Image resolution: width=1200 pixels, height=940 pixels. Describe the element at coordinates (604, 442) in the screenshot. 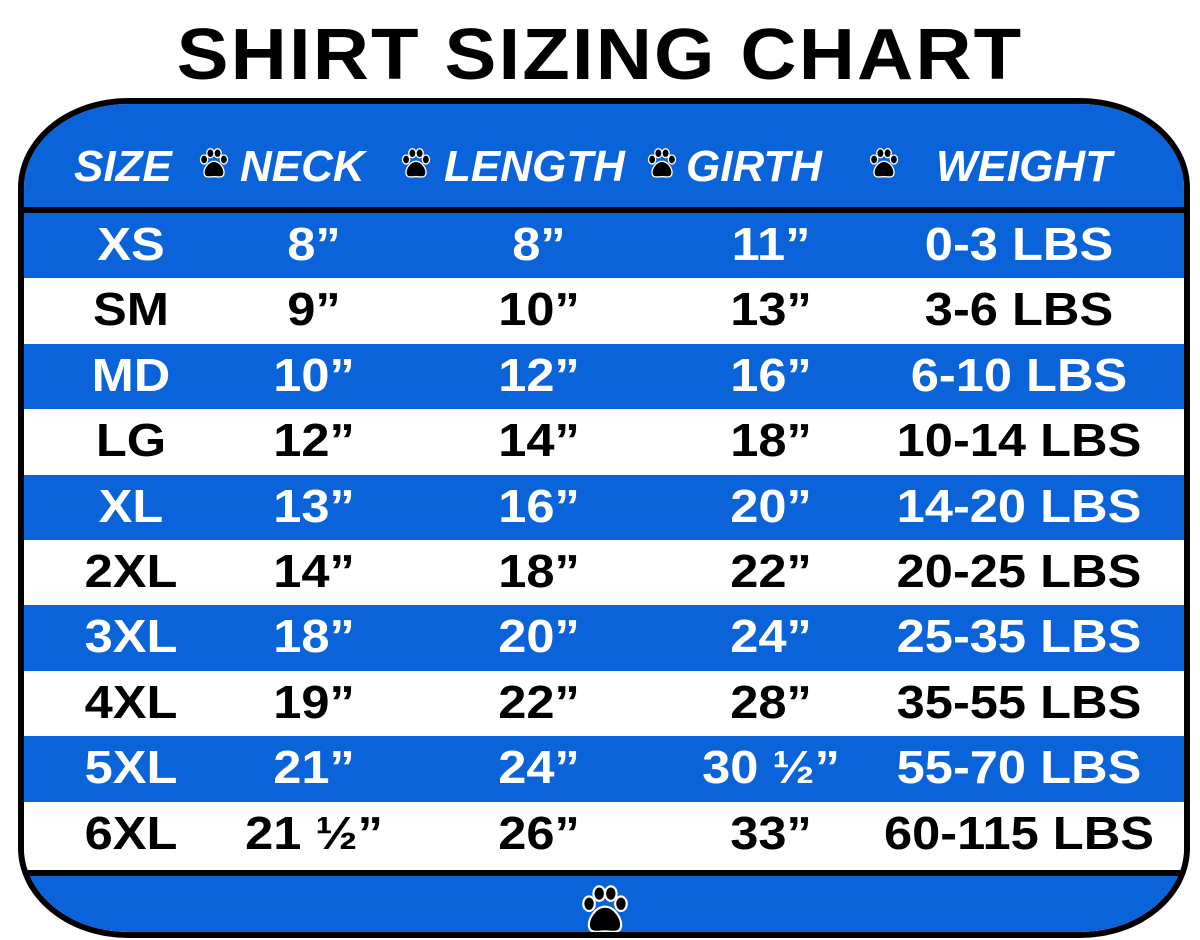

I see `table-row: LG 12” 14” 18” 10-14 LBS` at that location.